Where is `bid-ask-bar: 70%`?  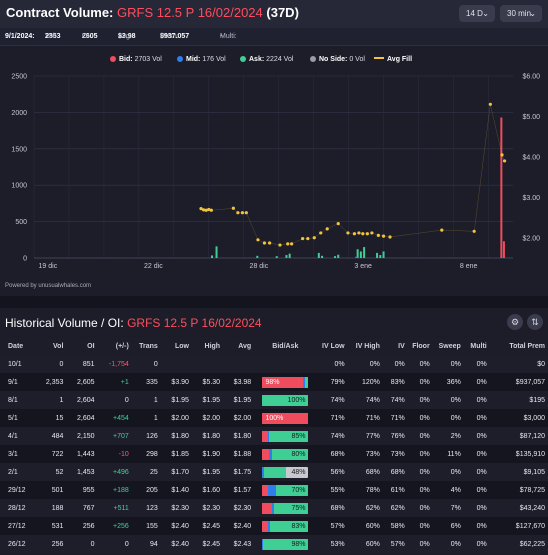
bid-ask-bar: 70% is located at coordinates (285, 490).